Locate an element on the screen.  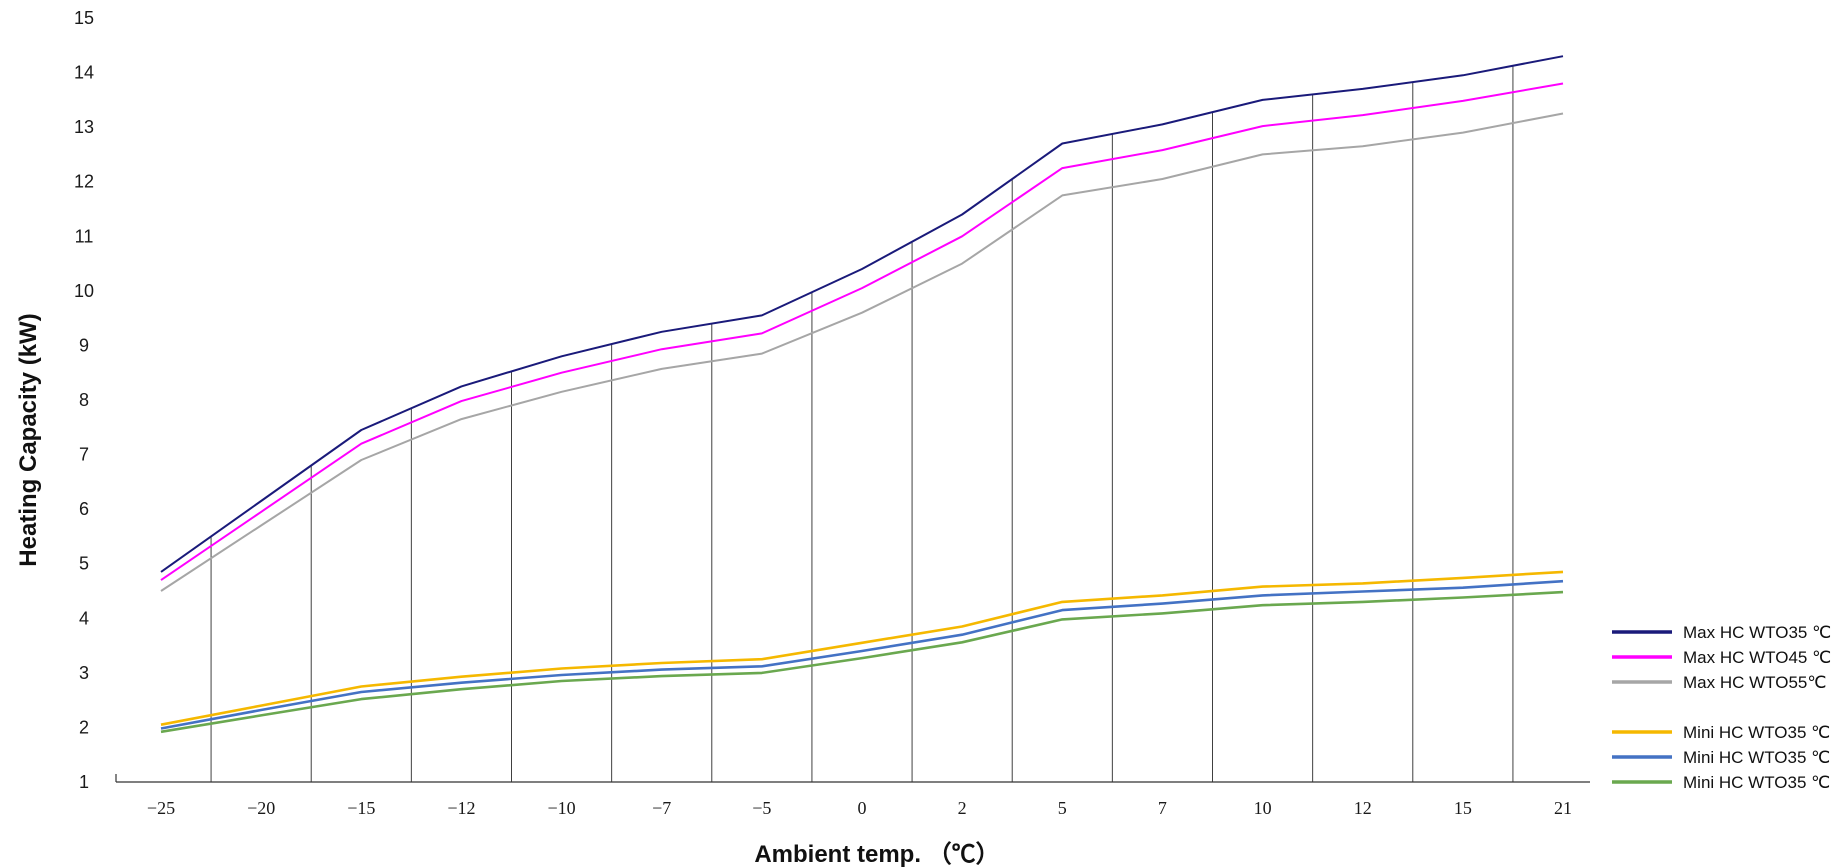
y-tick-label: 6 is located at coordinates (84, 509).